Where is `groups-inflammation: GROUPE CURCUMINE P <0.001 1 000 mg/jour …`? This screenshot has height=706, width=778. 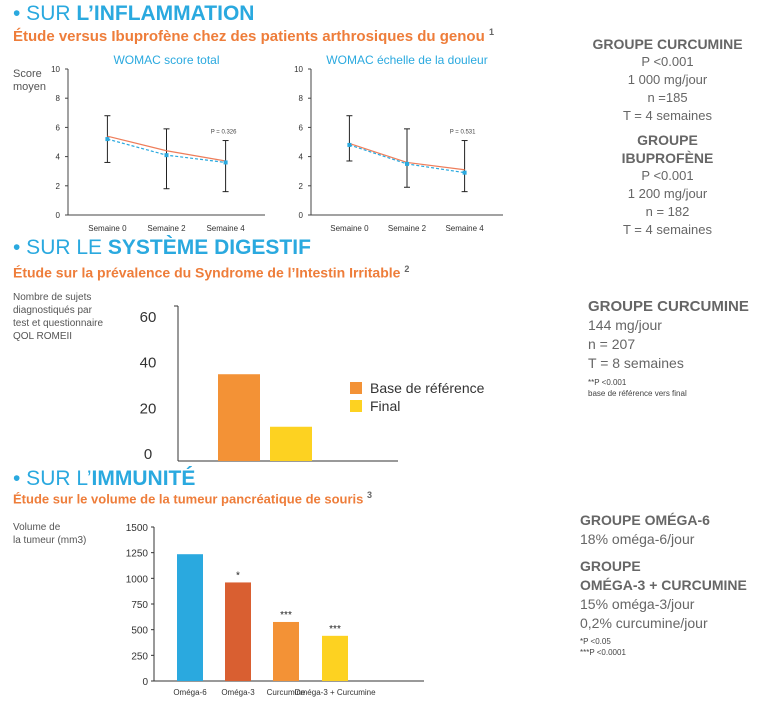
groups-inflammation: GROUPE CURCUMINE P <0.001 1 000 mg/jour … is located at coordinates (667, 137).